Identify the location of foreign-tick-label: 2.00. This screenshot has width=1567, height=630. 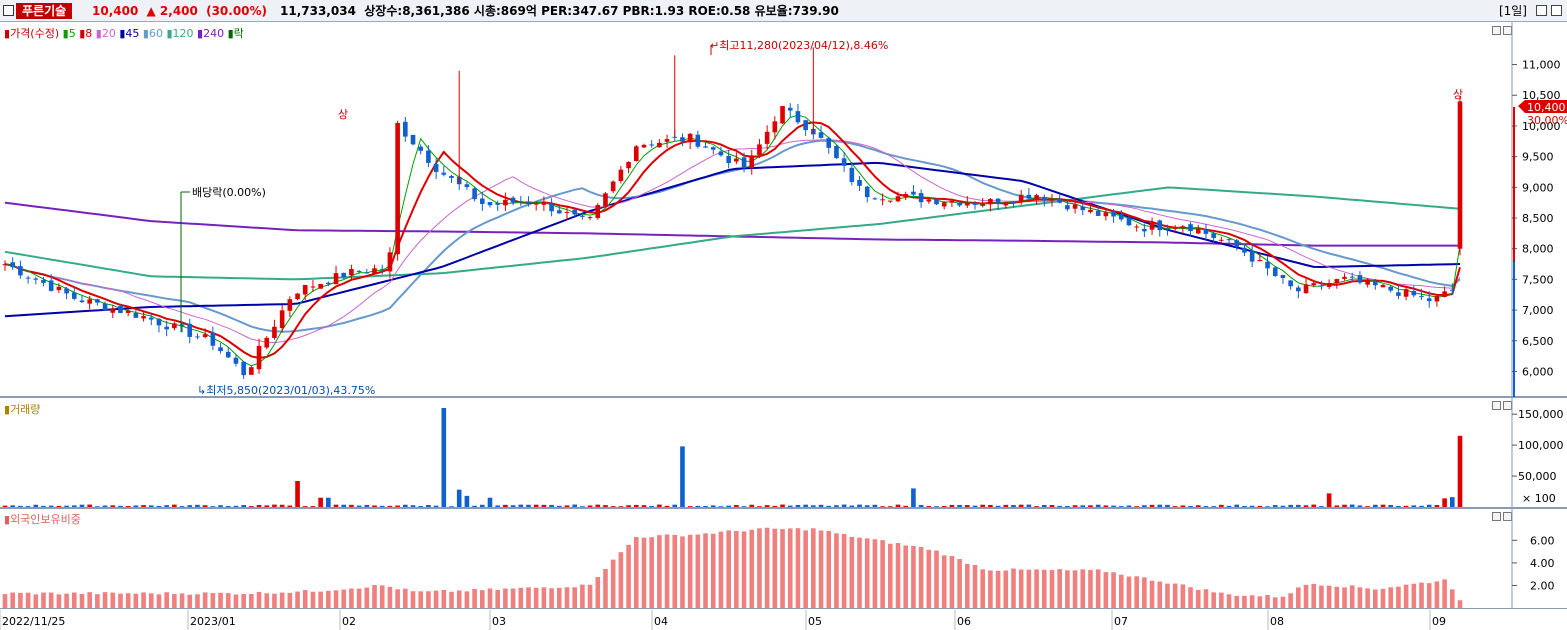
(1542, 585).